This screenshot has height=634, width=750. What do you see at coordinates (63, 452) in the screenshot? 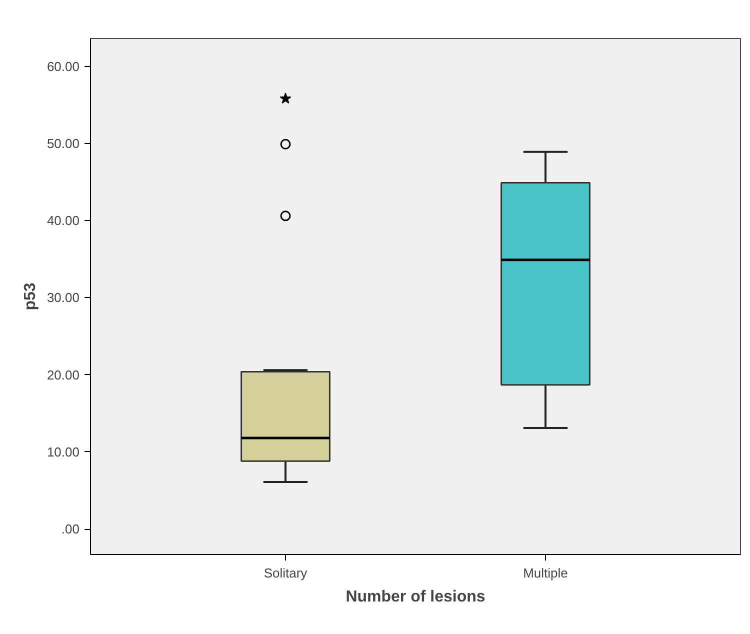
I see `y-tick-label: 10.00` at bounding box center [63, 452].